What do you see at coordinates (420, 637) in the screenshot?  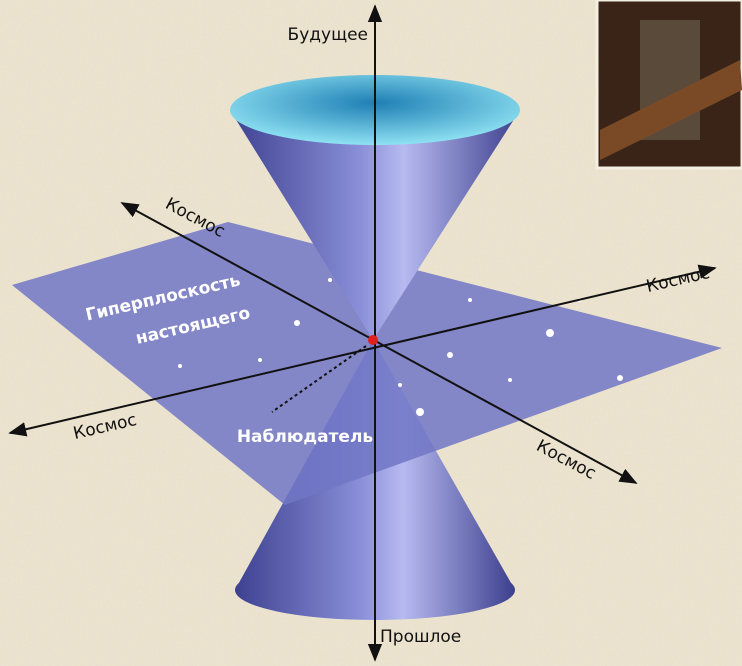 I see `past-label: Прошлое` at bounding box center [420, 637].